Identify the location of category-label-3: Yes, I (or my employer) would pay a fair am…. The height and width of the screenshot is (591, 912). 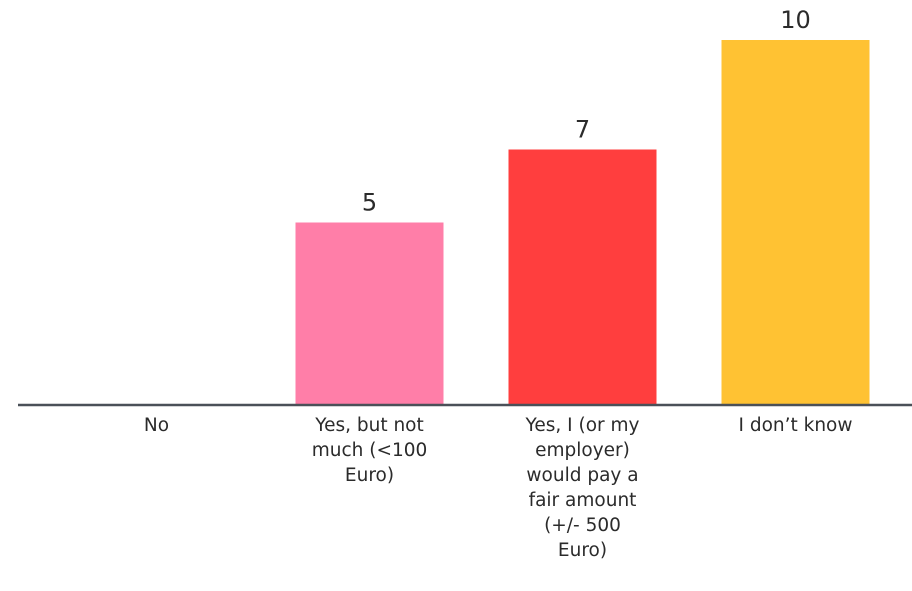
(582, 488).